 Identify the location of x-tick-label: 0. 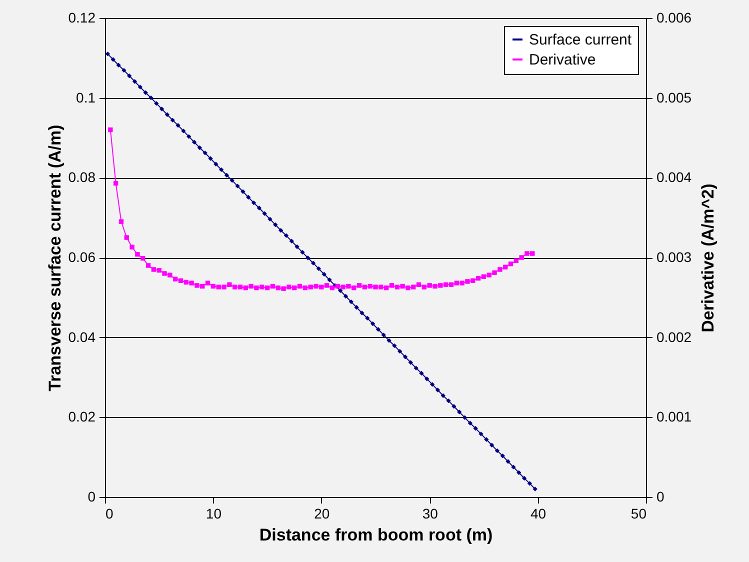
(110, 514).